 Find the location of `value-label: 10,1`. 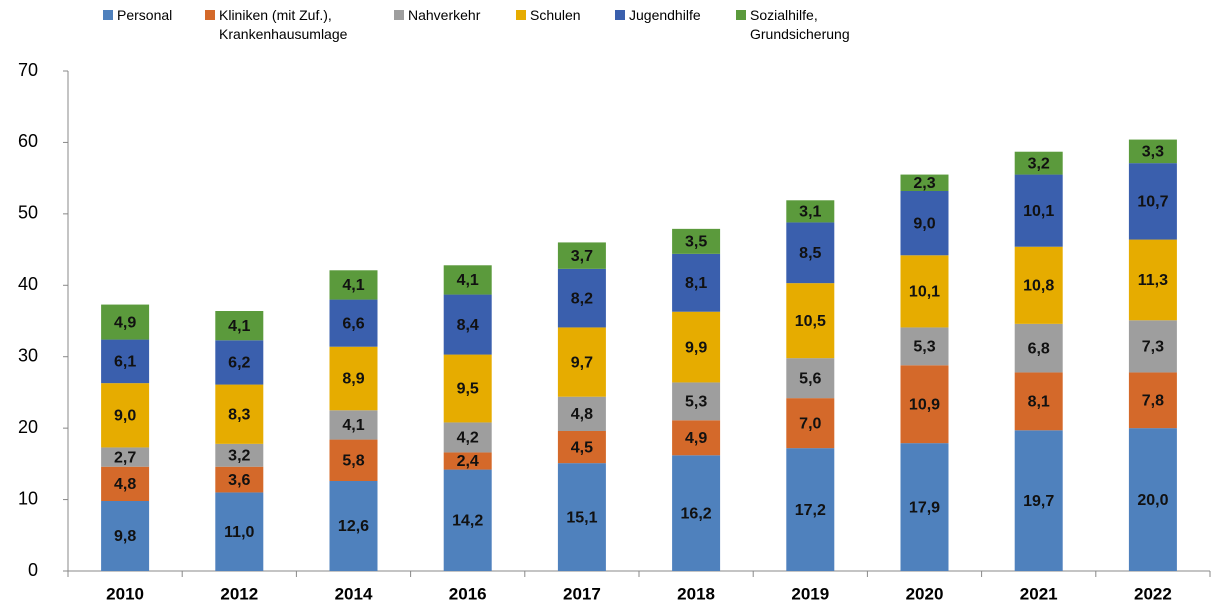

value-label: 10,1 is located at coordinates (924, 292).